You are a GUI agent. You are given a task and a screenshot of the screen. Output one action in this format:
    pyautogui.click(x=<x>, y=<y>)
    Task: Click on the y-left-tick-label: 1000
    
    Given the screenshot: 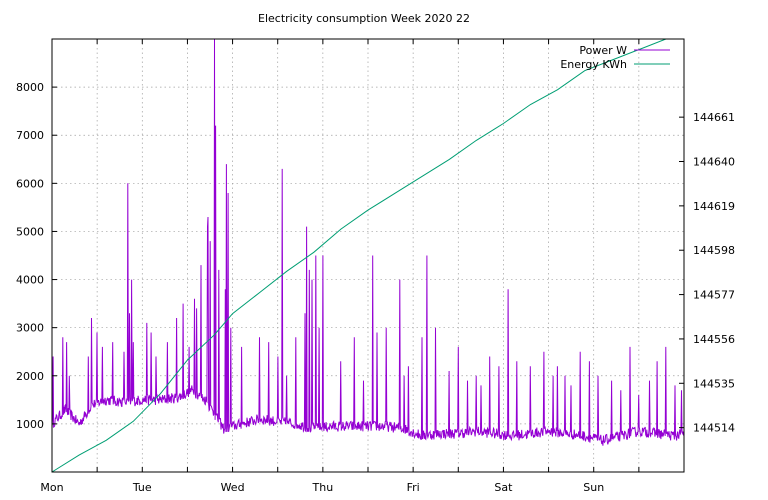 What is the action you would take?
    pyautogui.click(x=30, y=424)
    